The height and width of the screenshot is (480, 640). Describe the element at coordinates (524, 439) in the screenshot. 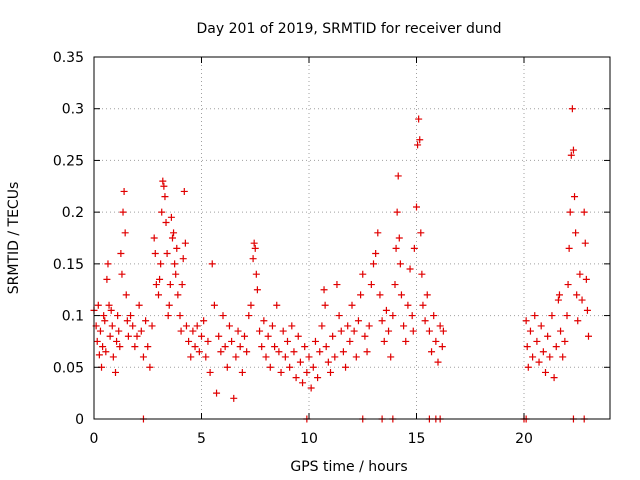

I see `x-tick-label: 20` at that location.